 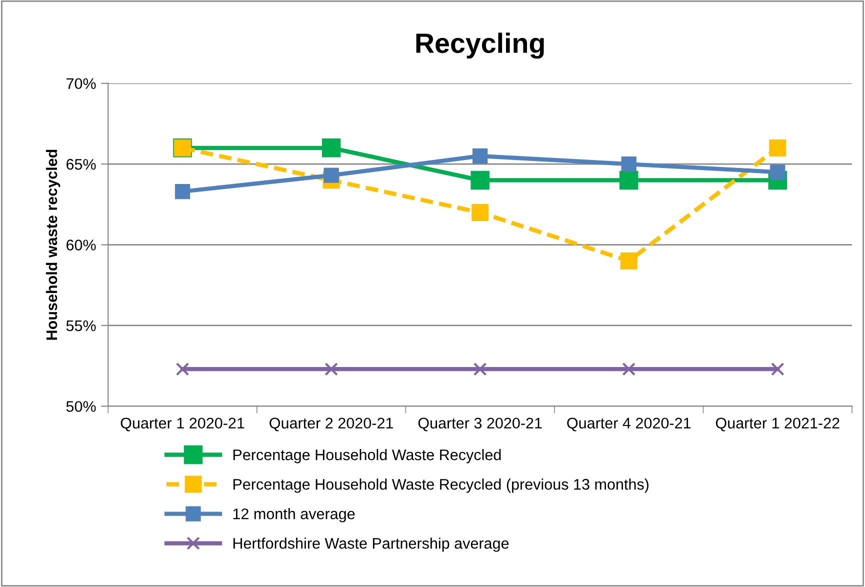 What do you see at coordinates (480, 425) in the screenshot?
I see `x-tick-label: Quarter 3 2020-21` at bounding box center [480, 425].